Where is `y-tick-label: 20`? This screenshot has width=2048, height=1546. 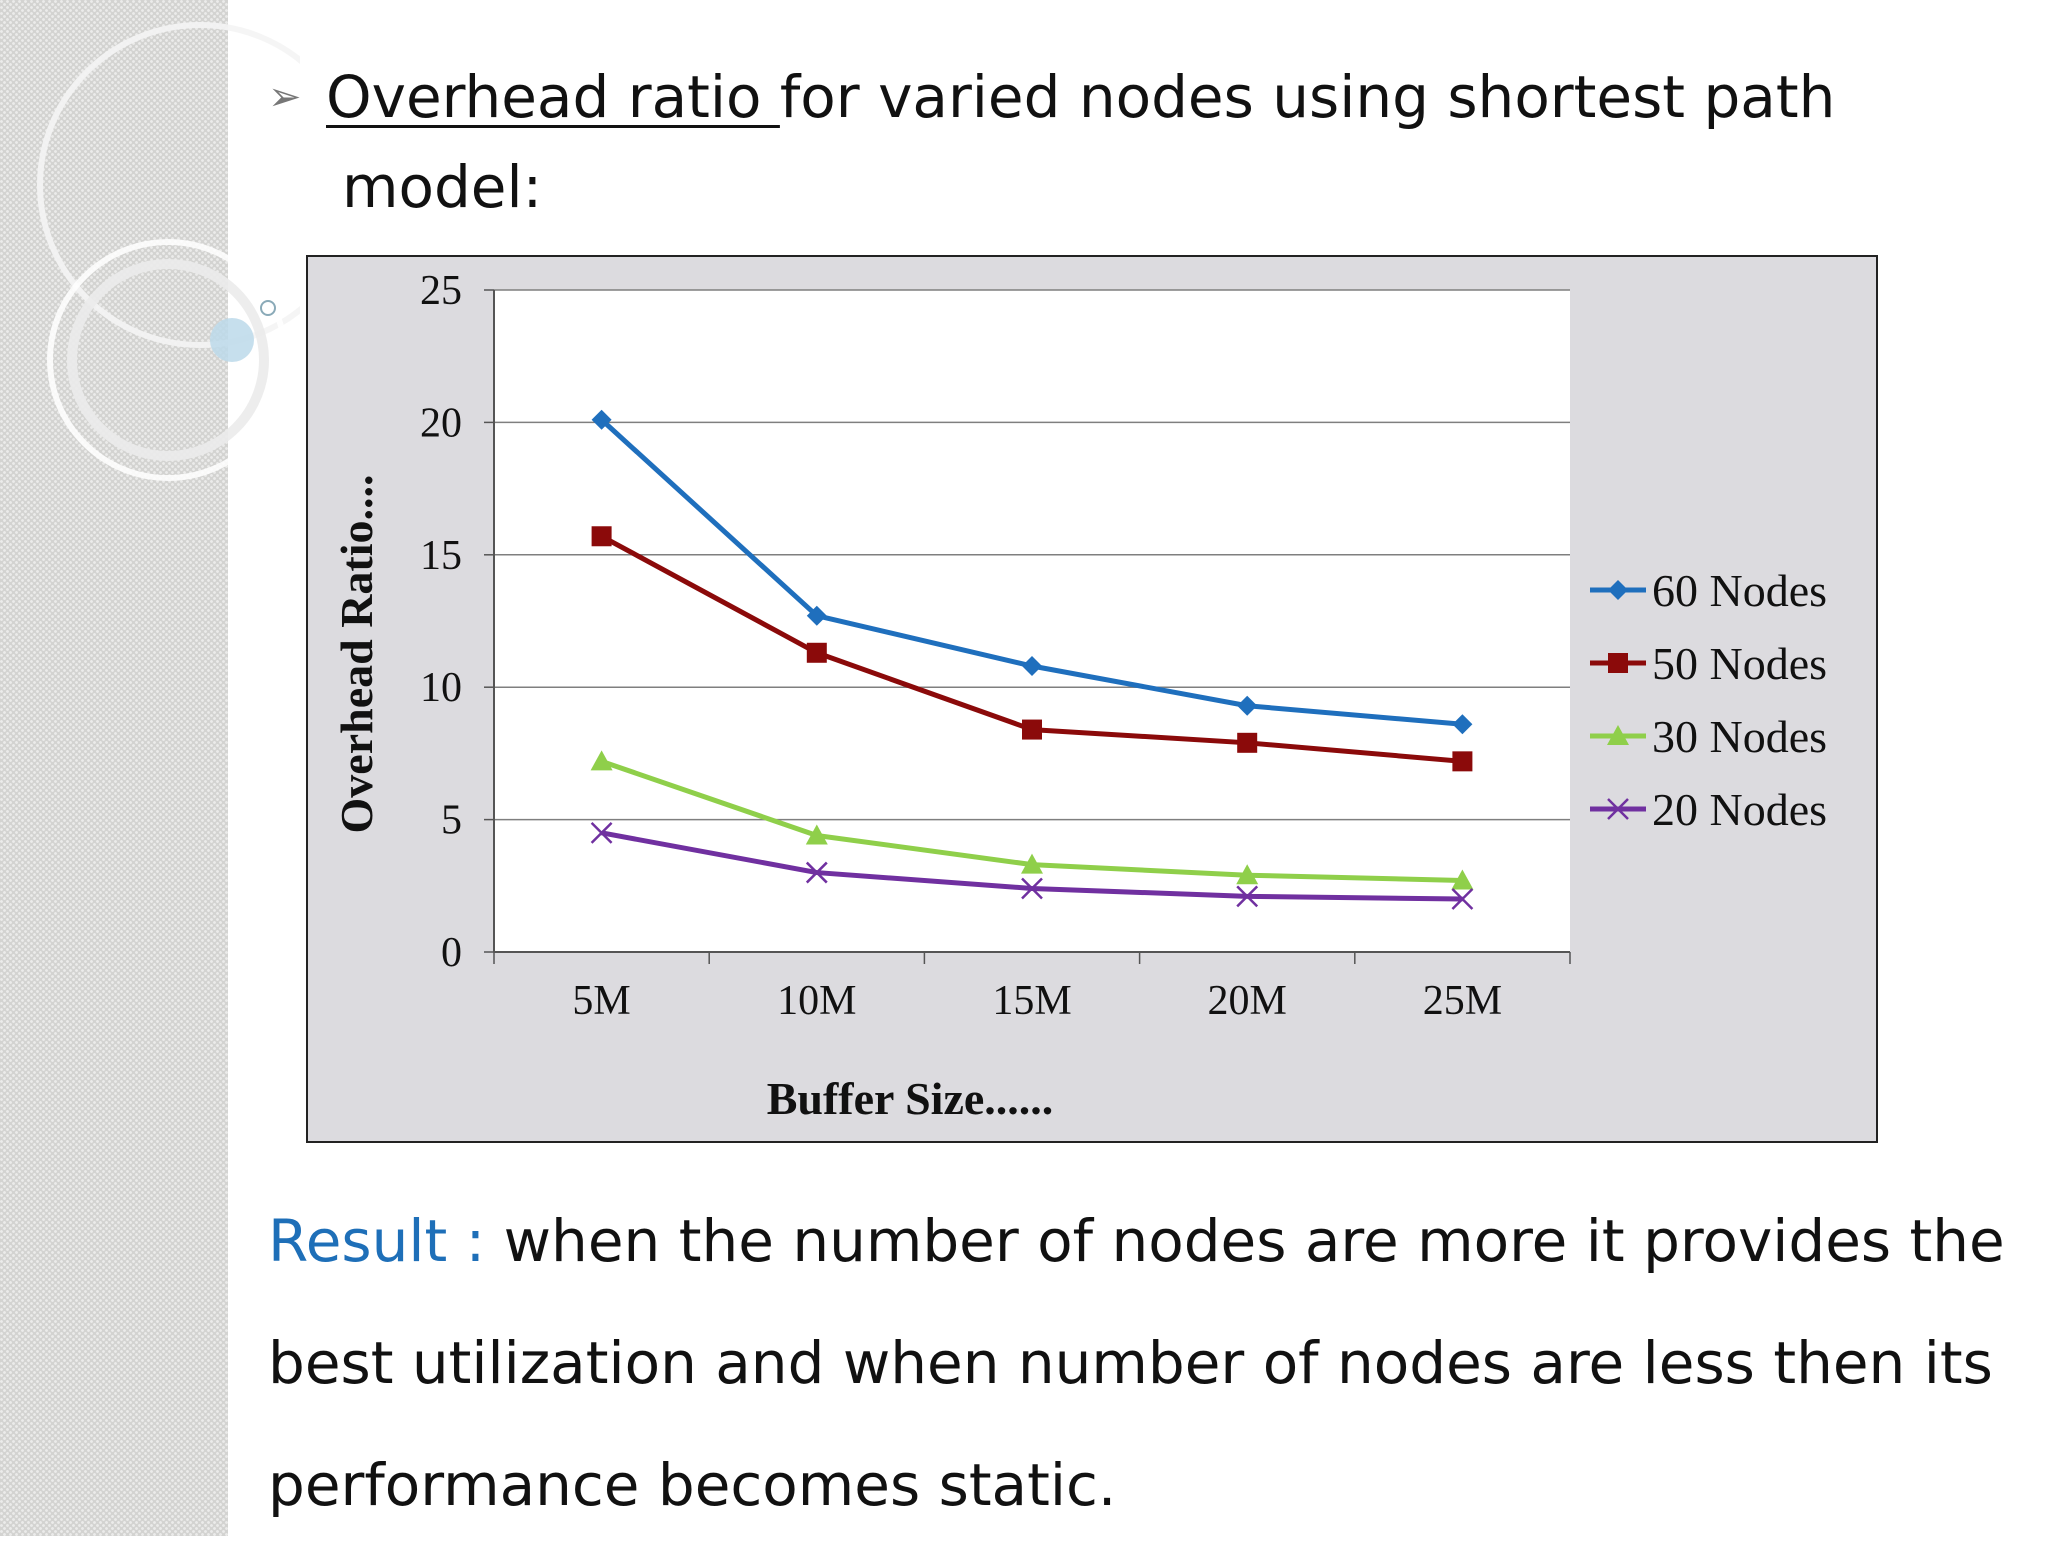 y-tick-label: 20 is located at coordinates (441, 423).